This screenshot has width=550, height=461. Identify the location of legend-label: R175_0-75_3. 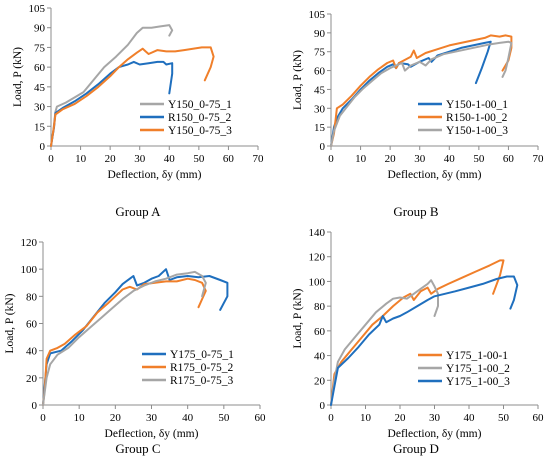
(202, 381).